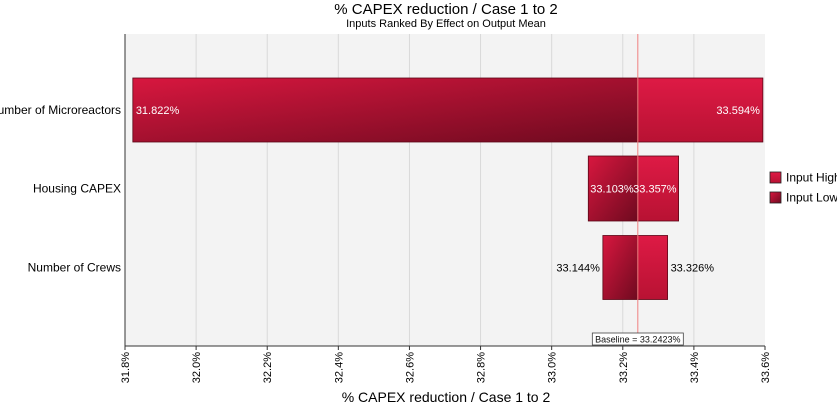  What do you see at coordinates (77, 189) in the screenshot?
I see `category-label-housing-capex: Housing CAPEX` at bounding box center [77, 189].